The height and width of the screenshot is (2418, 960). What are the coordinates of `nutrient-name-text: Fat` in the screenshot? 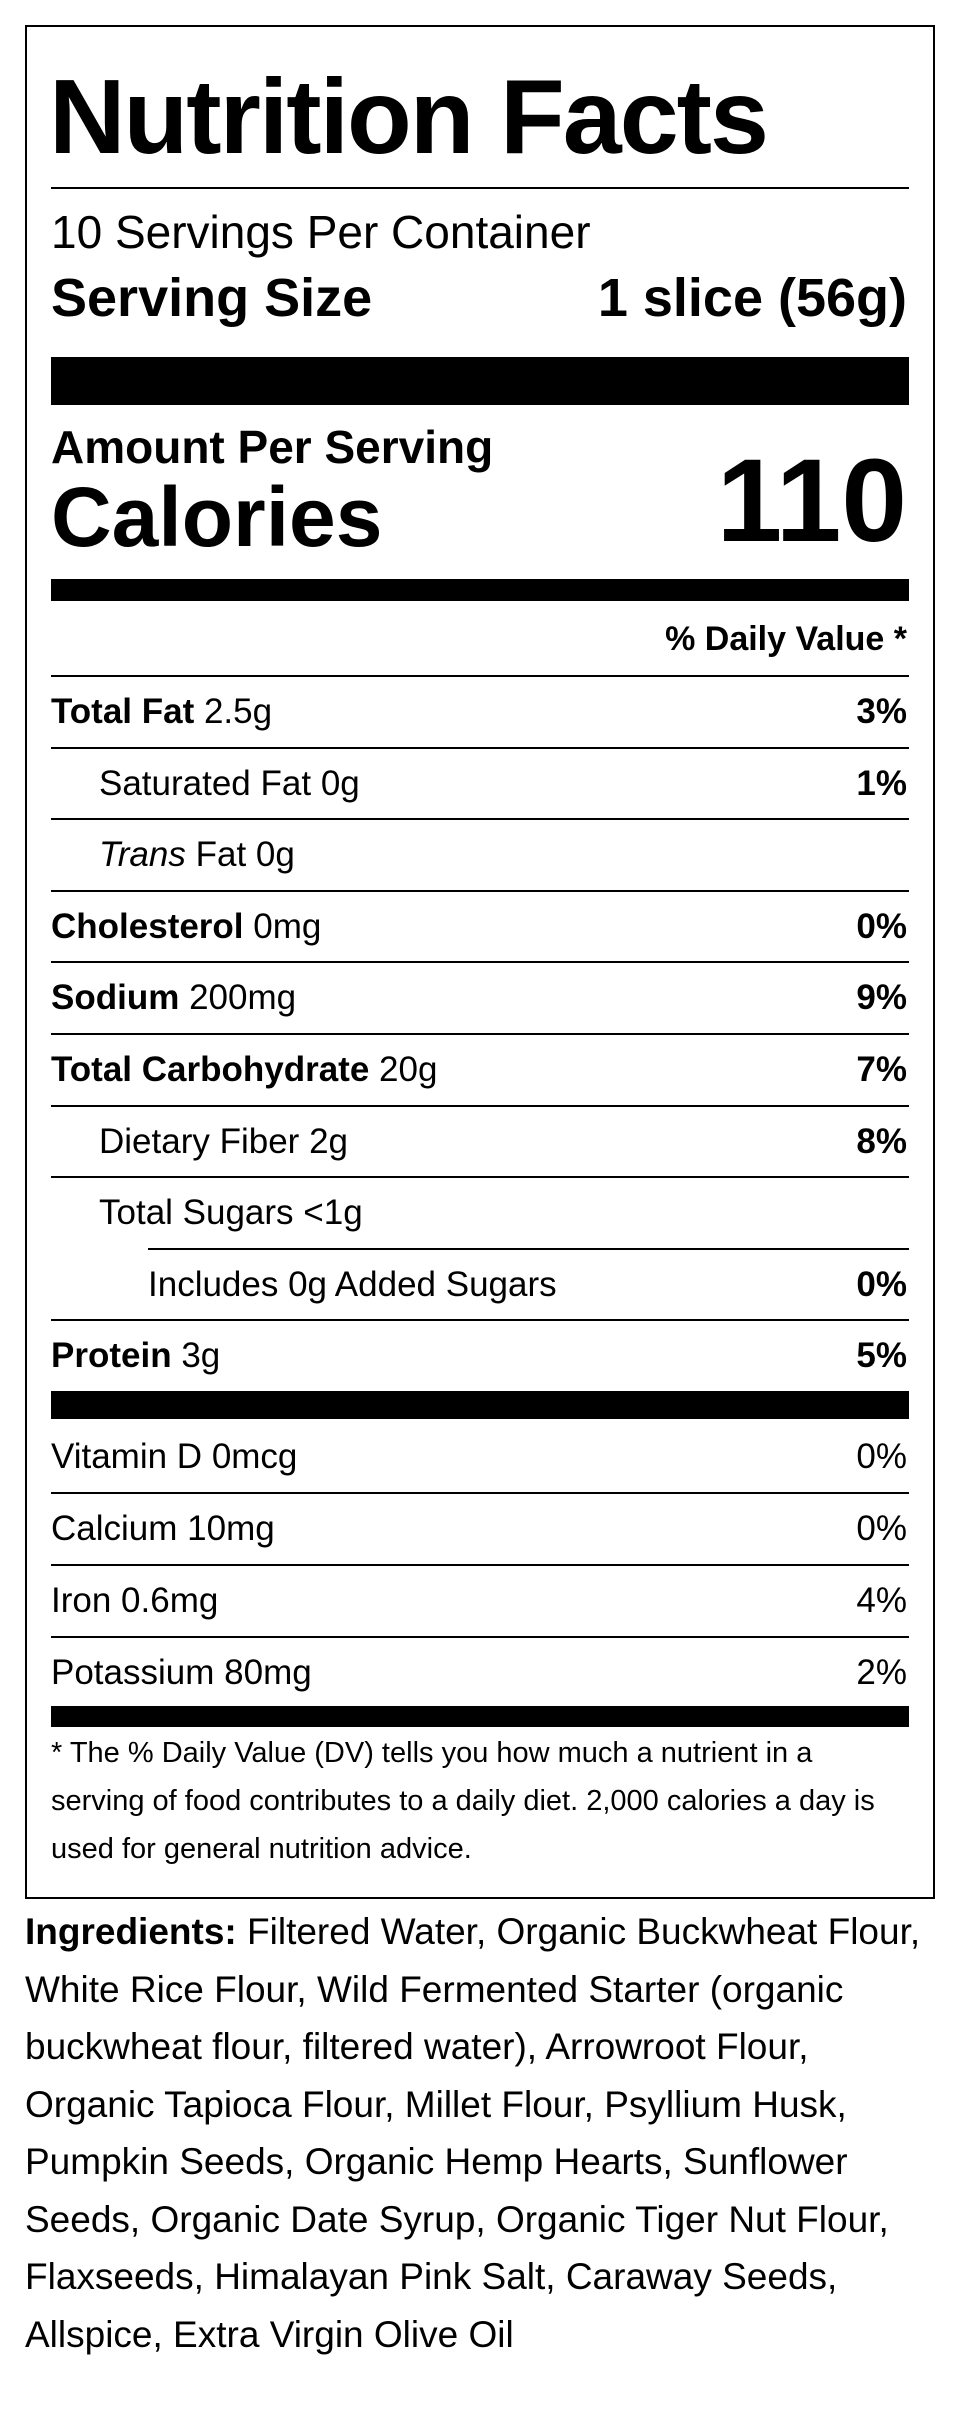 It's located at (221, 855).